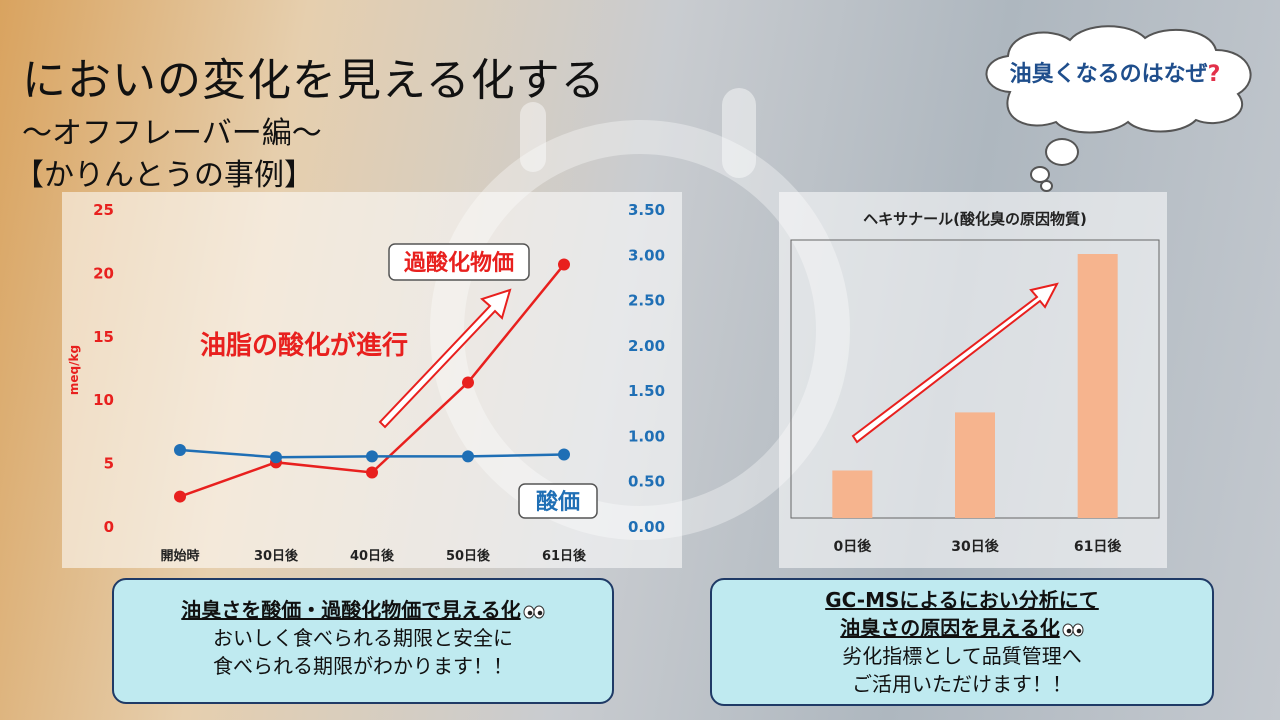 The height and width of the screenshot is (720, 1280). Describe the element at coordinates (103, 210) in the screenshot. I see `y-tick-label-left: 25` at that location.